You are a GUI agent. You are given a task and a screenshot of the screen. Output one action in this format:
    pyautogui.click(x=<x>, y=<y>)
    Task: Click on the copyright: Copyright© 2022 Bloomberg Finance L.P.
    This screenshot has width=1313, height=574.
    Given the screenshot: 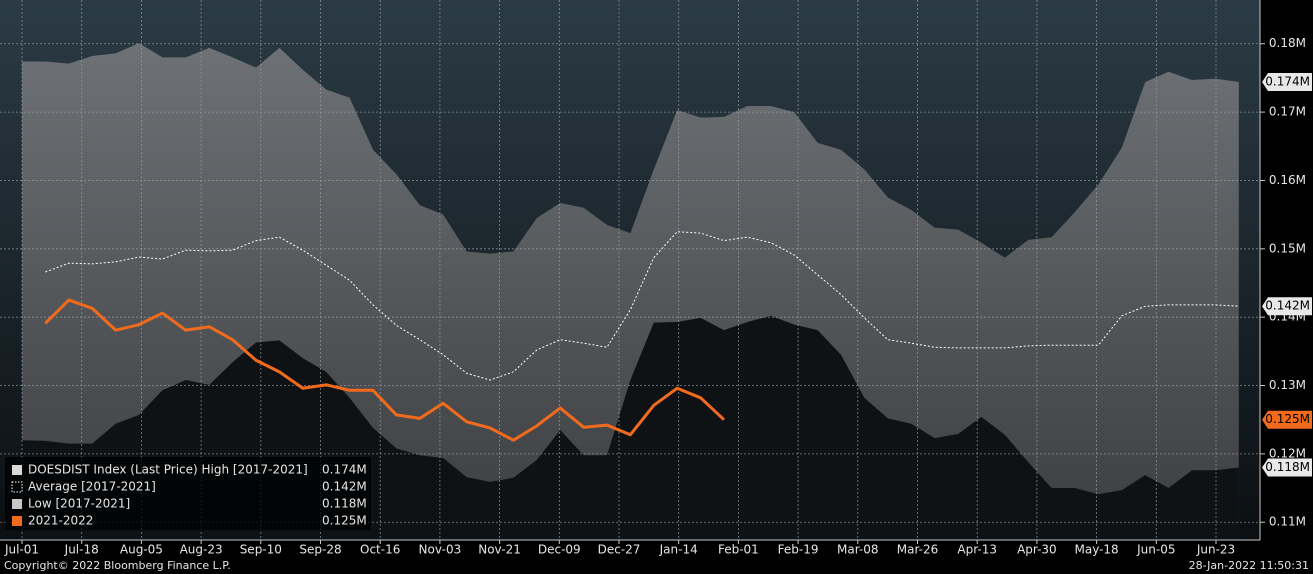 What is the action you would take?
    pyautogui.click(x=117, y=565)
    